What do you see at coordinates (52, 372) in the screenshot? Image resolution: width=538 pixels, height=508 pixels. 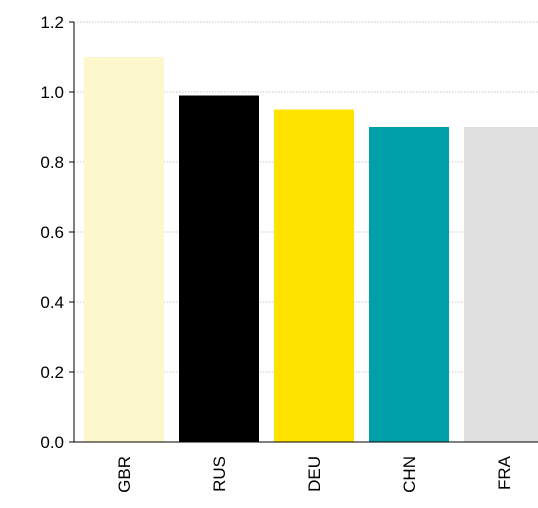 I see `y-tick-label-1: 0.2` at bounding box center [52, 372].